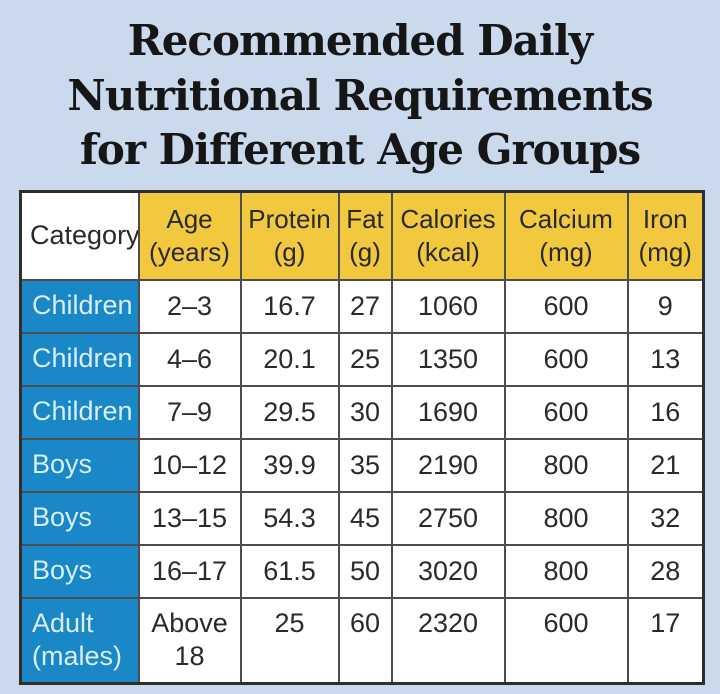  I want to click on cell-iron: 32, so click(665, 518).